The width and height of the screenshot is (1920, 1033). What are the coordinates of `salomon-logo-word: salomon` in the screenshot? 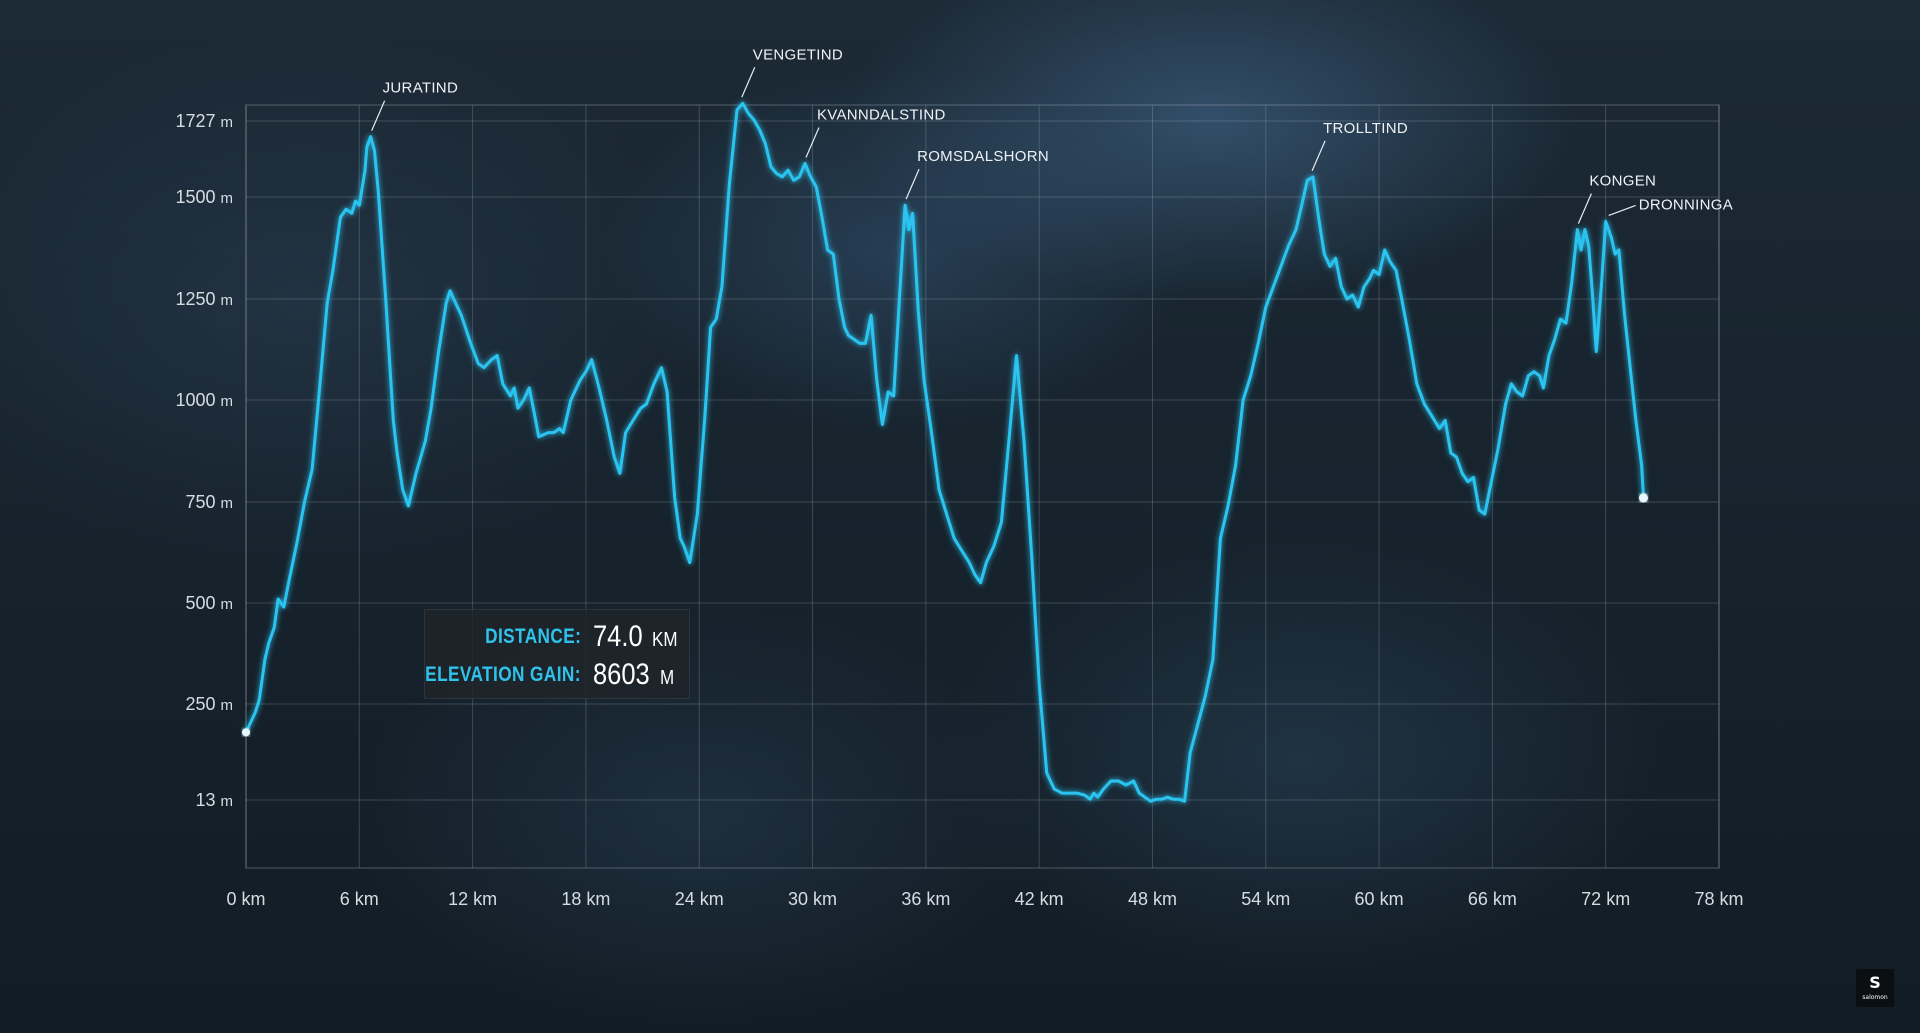 It's located at (1875, 997).